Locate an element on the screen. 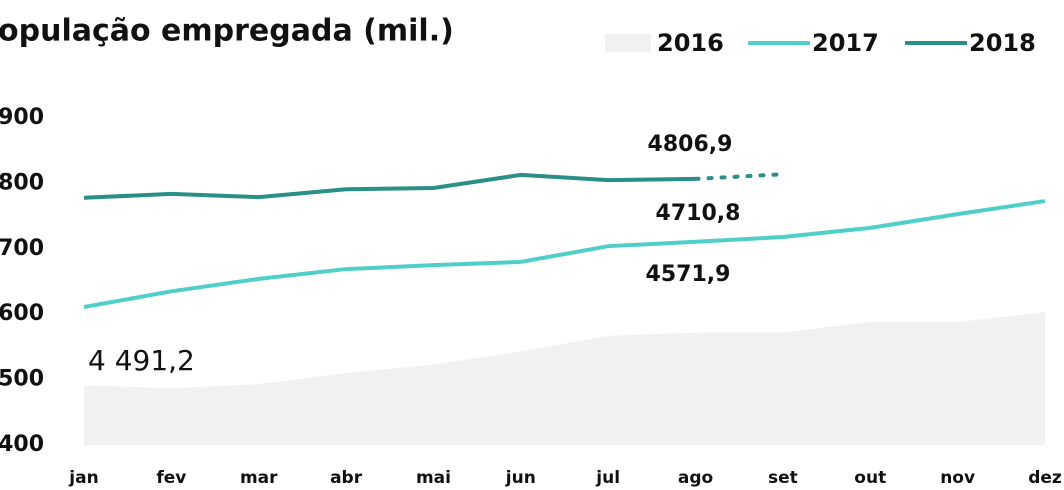 This screenshot has width=1064, height=490. y-tick-label: 4700 is located at coordinates (22, 248).